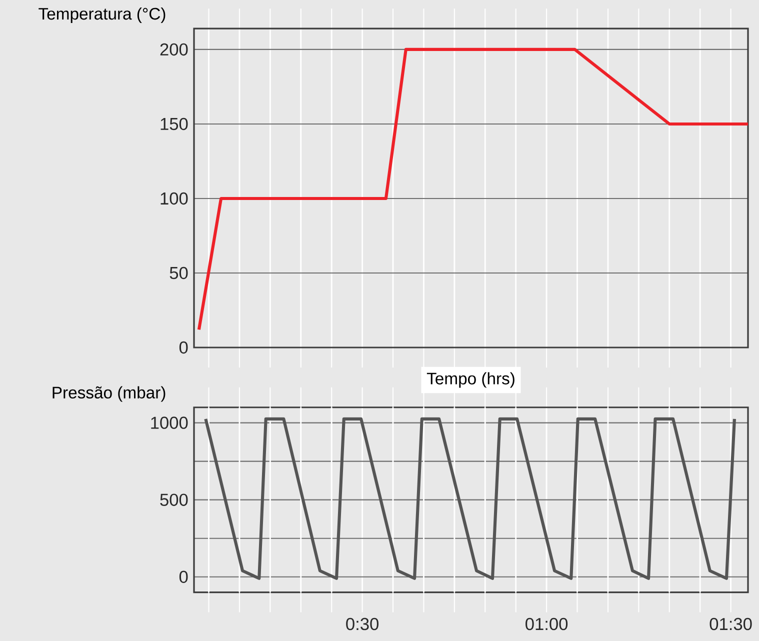  I want to click on x-tick-label: 0:30, so click(362, 624).